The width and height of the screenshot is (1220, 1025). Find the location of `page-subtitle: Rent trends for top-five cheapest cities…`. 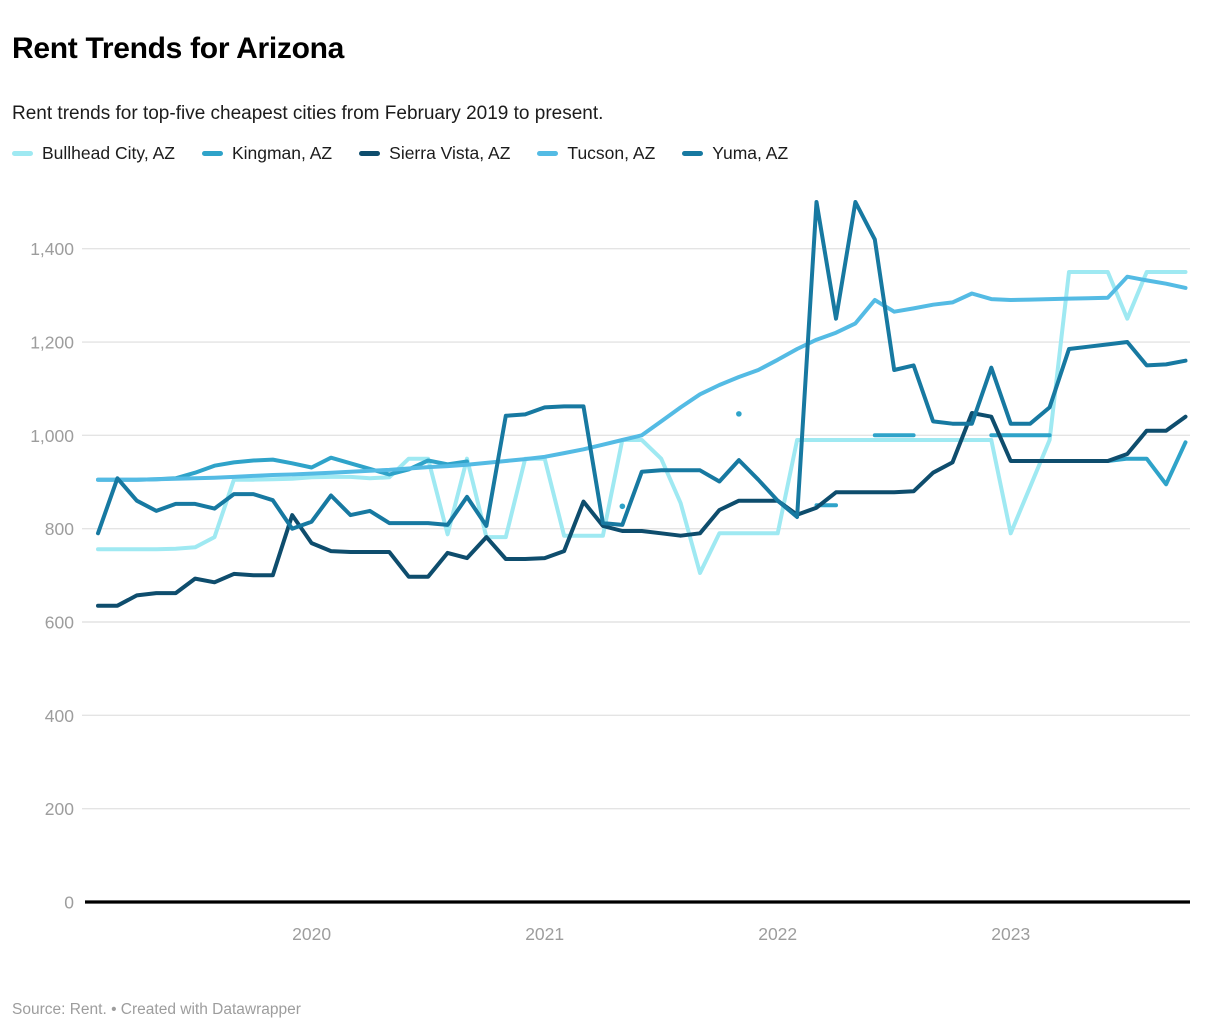

page-subtitle: Rent trends for top-five cheapest cities… is located at coordinates (308, 113).